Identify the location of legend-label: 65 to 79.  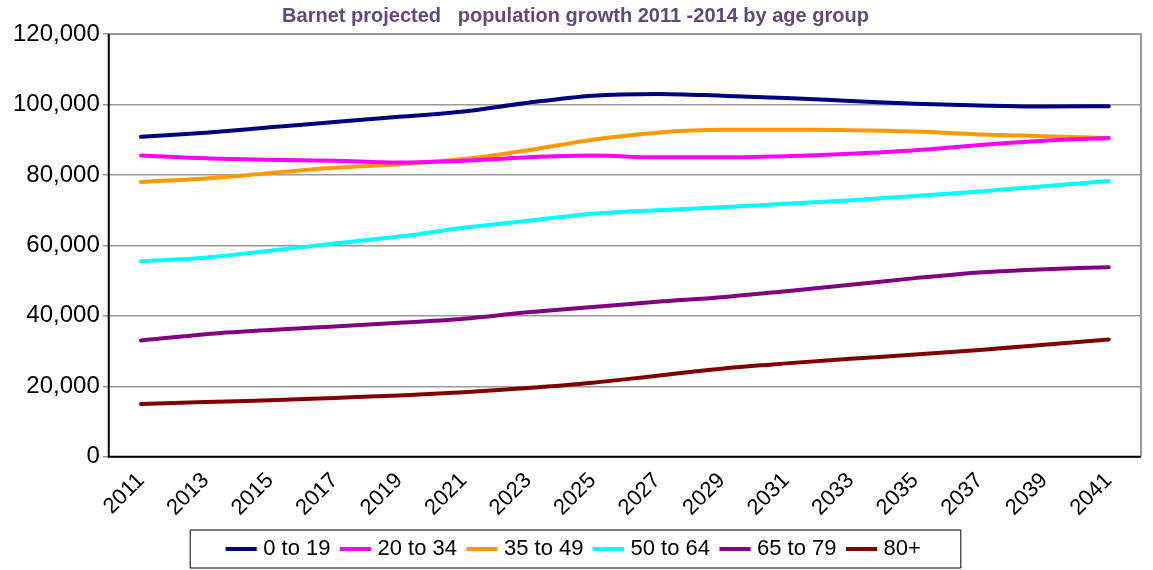
(796, 548).